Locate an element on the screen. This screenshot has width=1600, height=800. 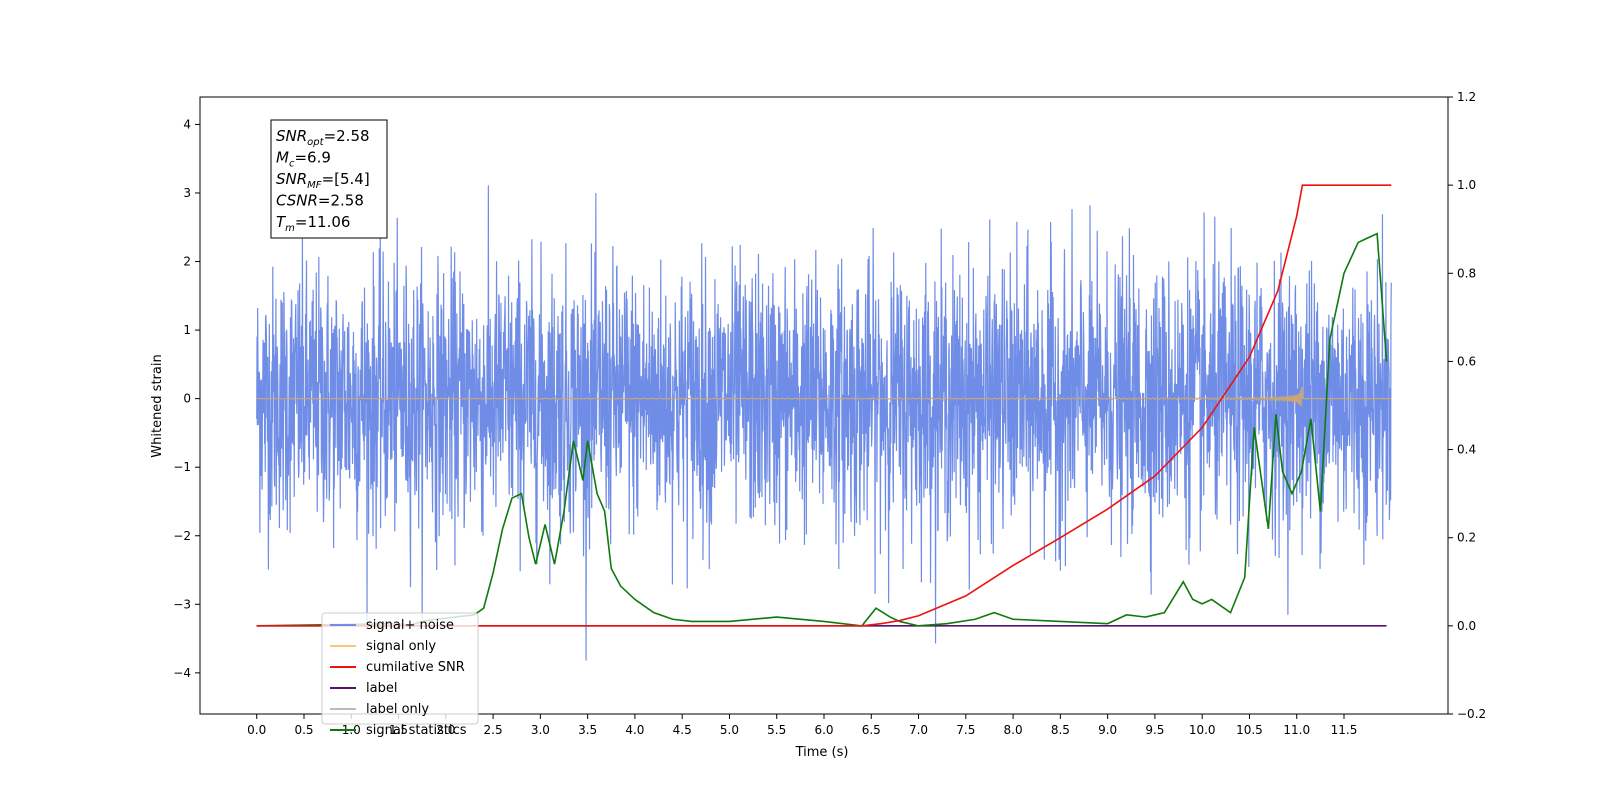
annotation-line: Tm=11.06 is located at coordinates (313, 223).